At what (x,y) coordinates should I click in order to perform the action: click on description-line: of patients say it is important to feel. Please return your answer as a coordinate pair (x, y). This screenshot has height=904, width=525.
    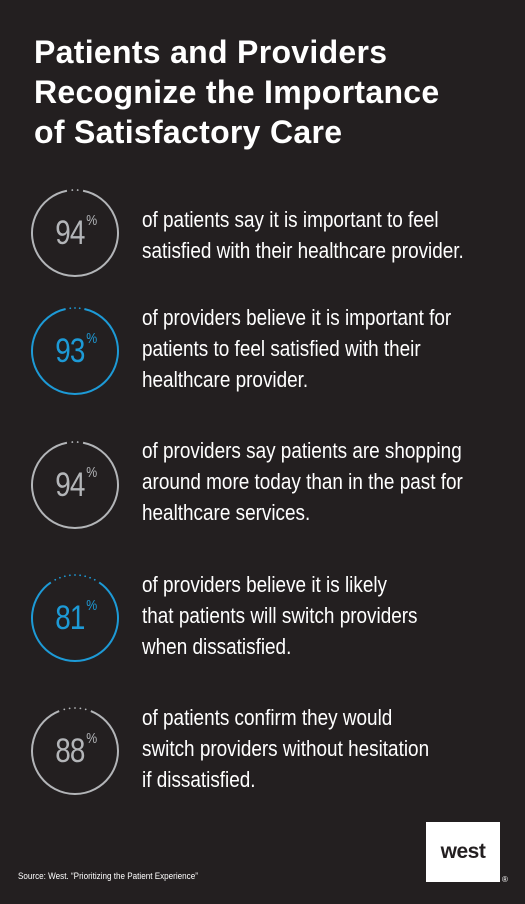
    Looking at the image, I should click on (290, 219).